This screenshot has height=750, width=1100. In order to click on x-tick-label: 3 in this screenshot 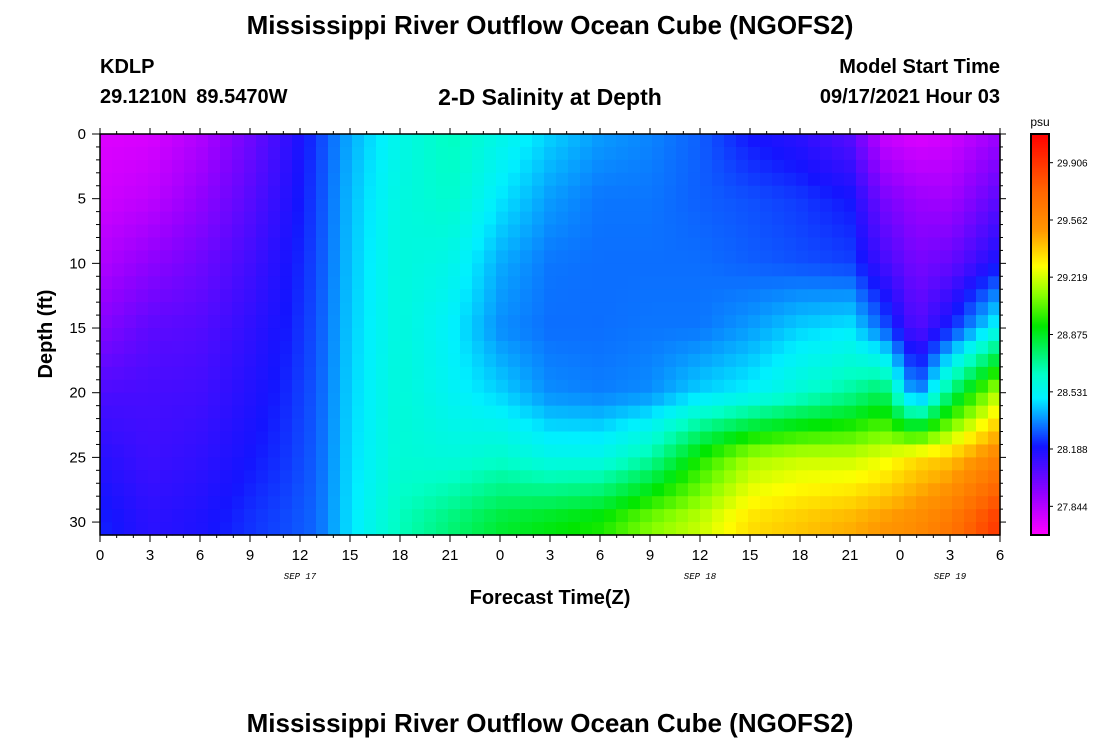, I will do `click(150, 555)`.